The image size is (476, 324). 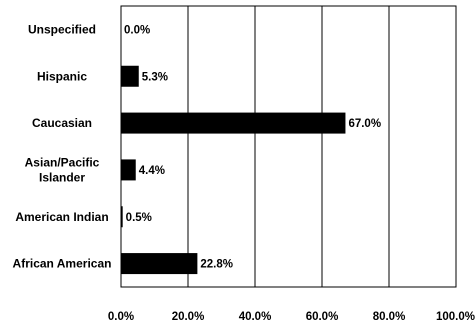 What do you see at coordinates (62, 76) in the screenshot?
I see `category-label: Hispanic` at bounding box center [62, 76].